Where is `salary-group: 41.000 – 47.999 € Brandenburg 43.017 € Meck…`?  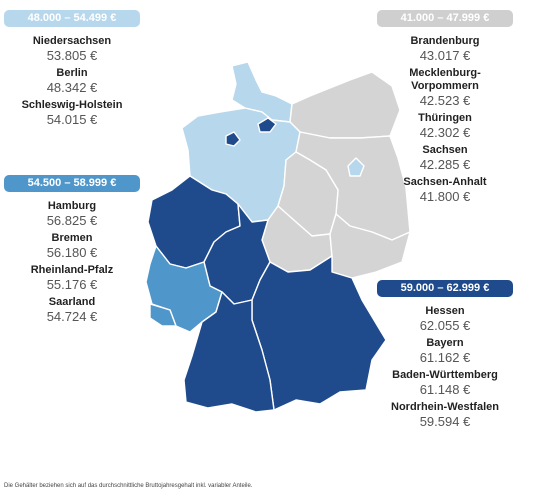
salary-group: 41.000 – 47.999 € Brandenburg 43.017 € Meck… is located at coordinates (445, 109).